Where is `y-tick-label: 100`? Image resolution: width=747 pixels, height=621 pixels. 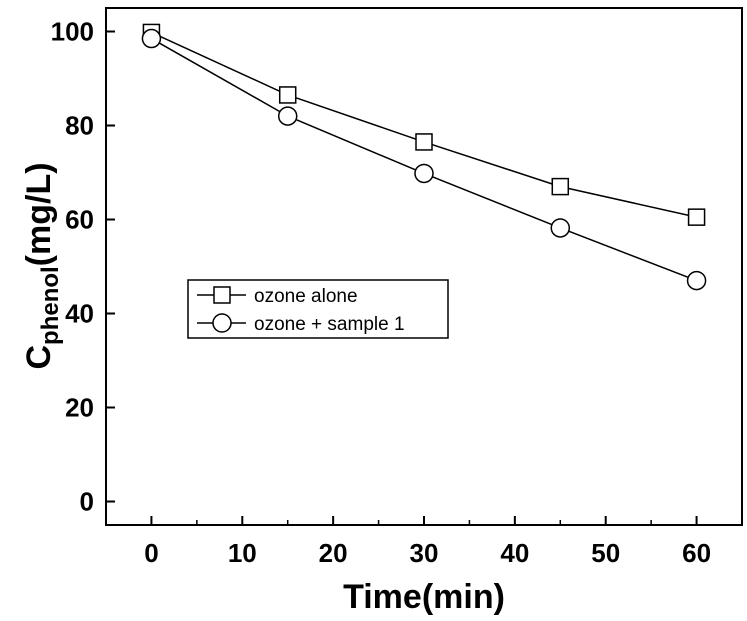 y-tick-label: 100 is located at coordinates (72, 32).